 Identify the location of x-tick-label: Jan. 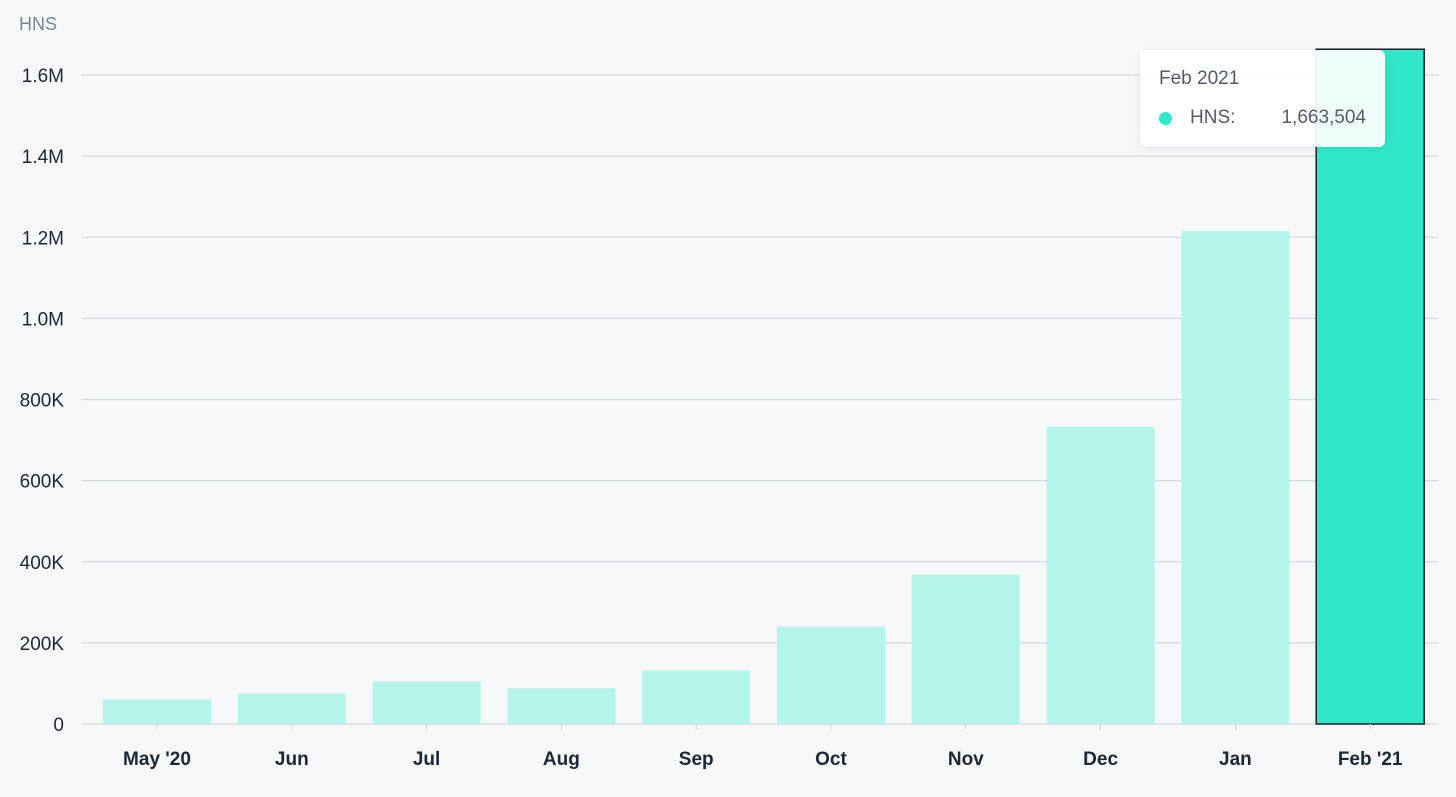
(1235, 759).